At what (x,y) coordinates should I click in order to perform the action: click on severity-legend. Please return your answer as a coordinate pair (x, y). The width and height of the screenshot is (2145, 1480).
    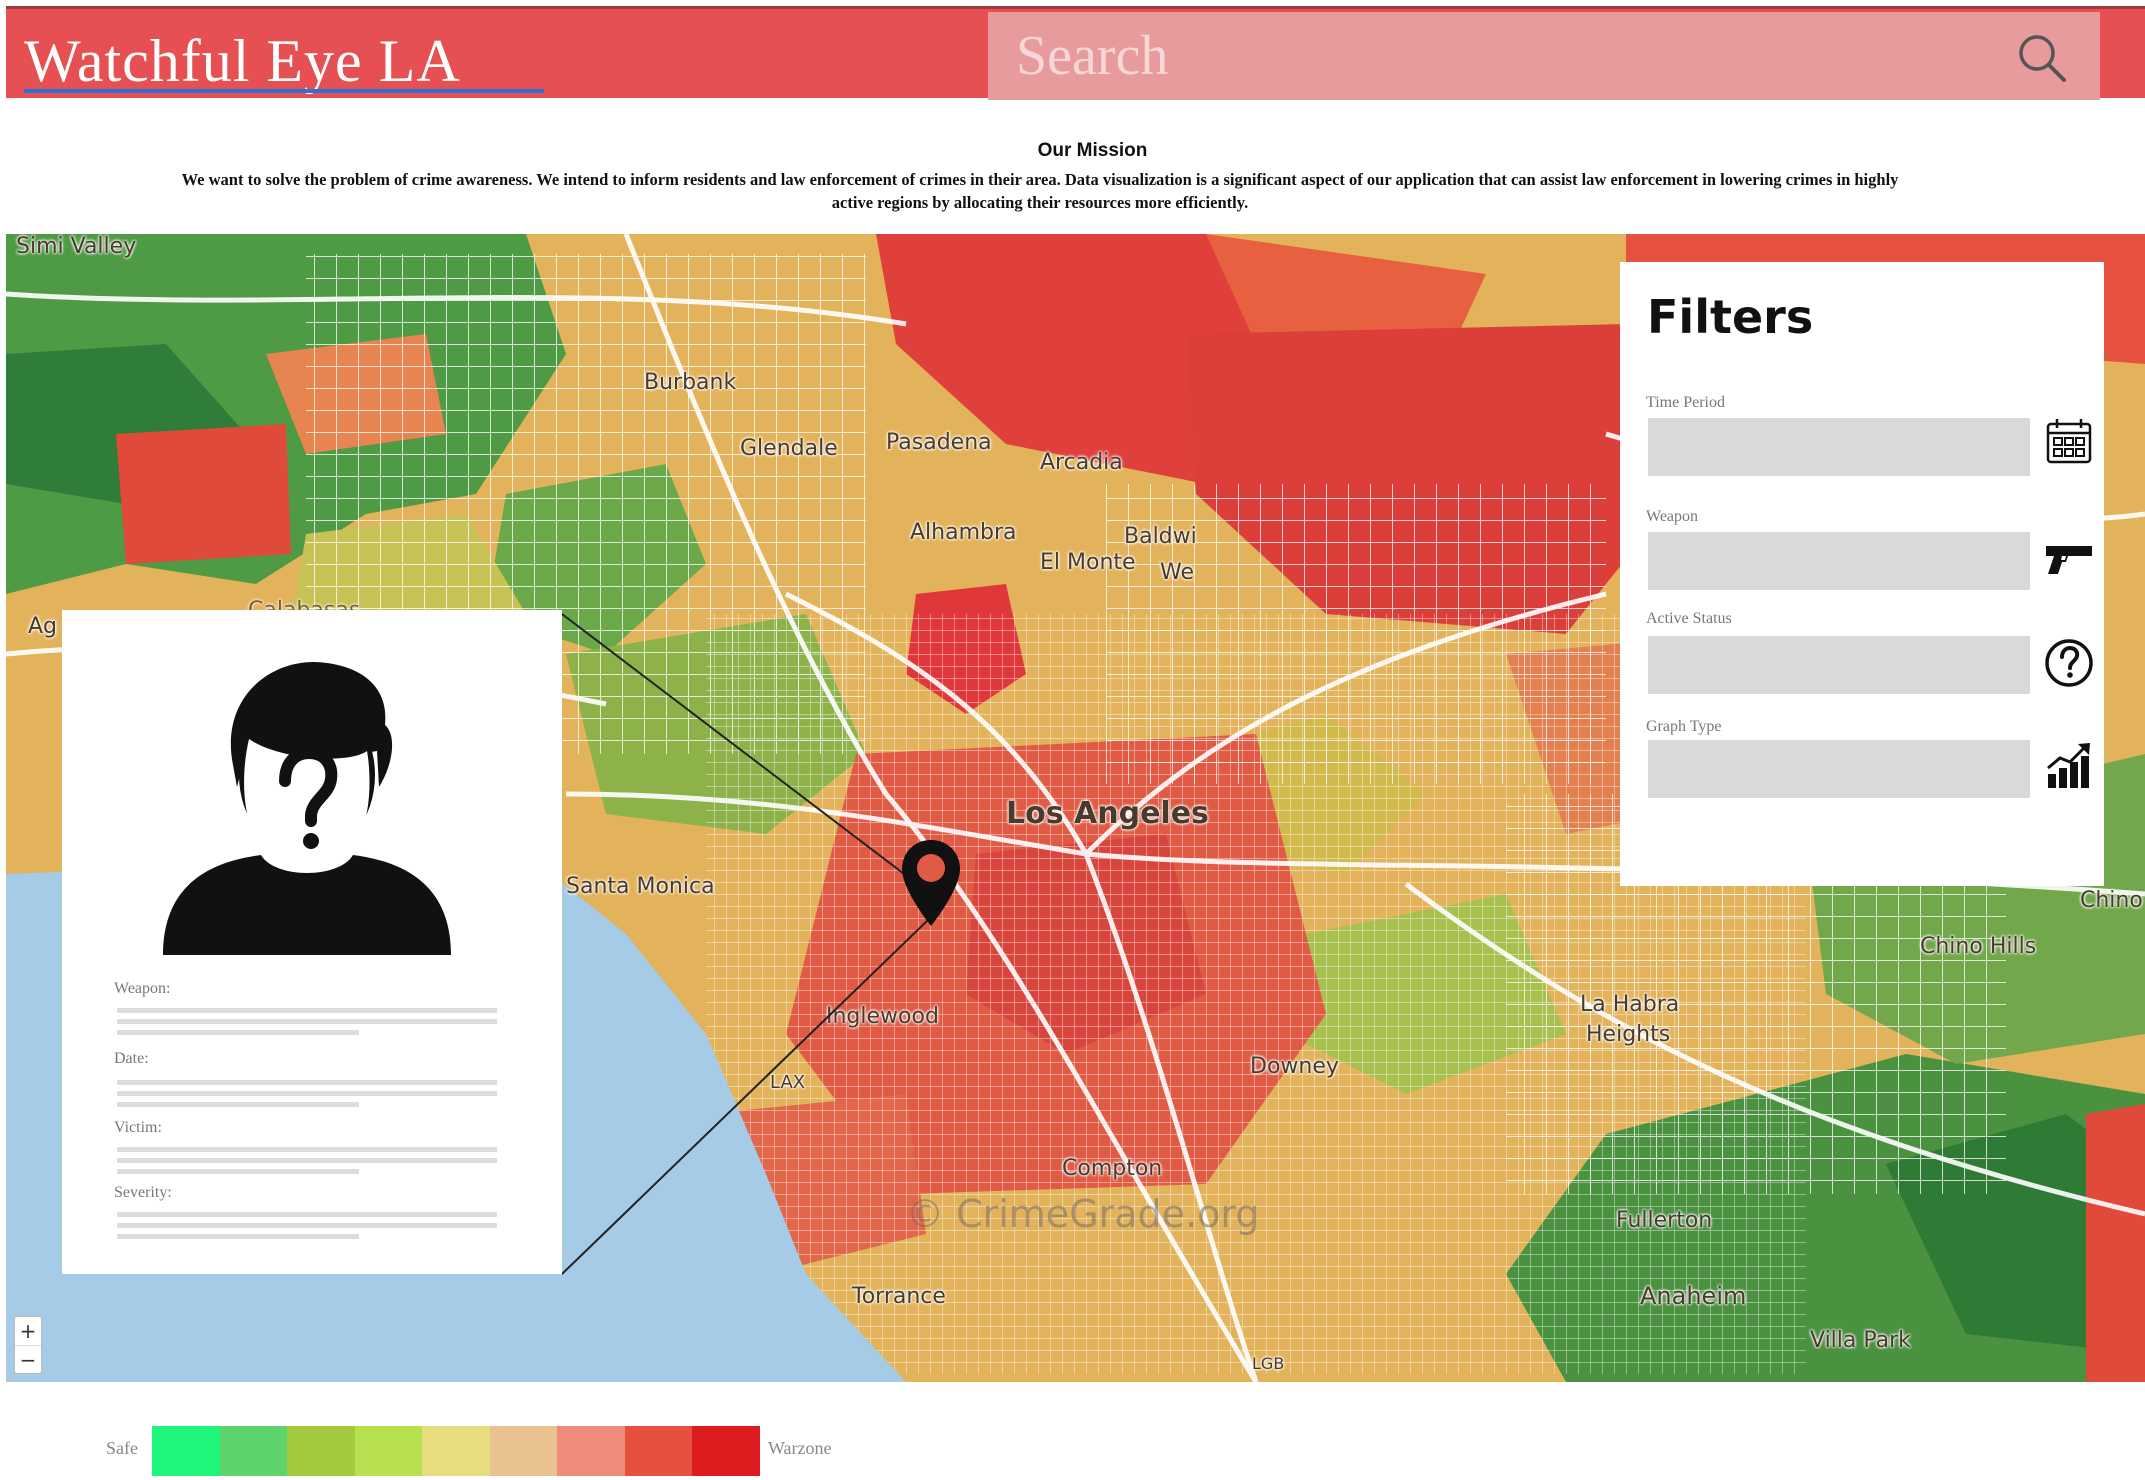
    Looking at the image, I should click on (456, 1451).